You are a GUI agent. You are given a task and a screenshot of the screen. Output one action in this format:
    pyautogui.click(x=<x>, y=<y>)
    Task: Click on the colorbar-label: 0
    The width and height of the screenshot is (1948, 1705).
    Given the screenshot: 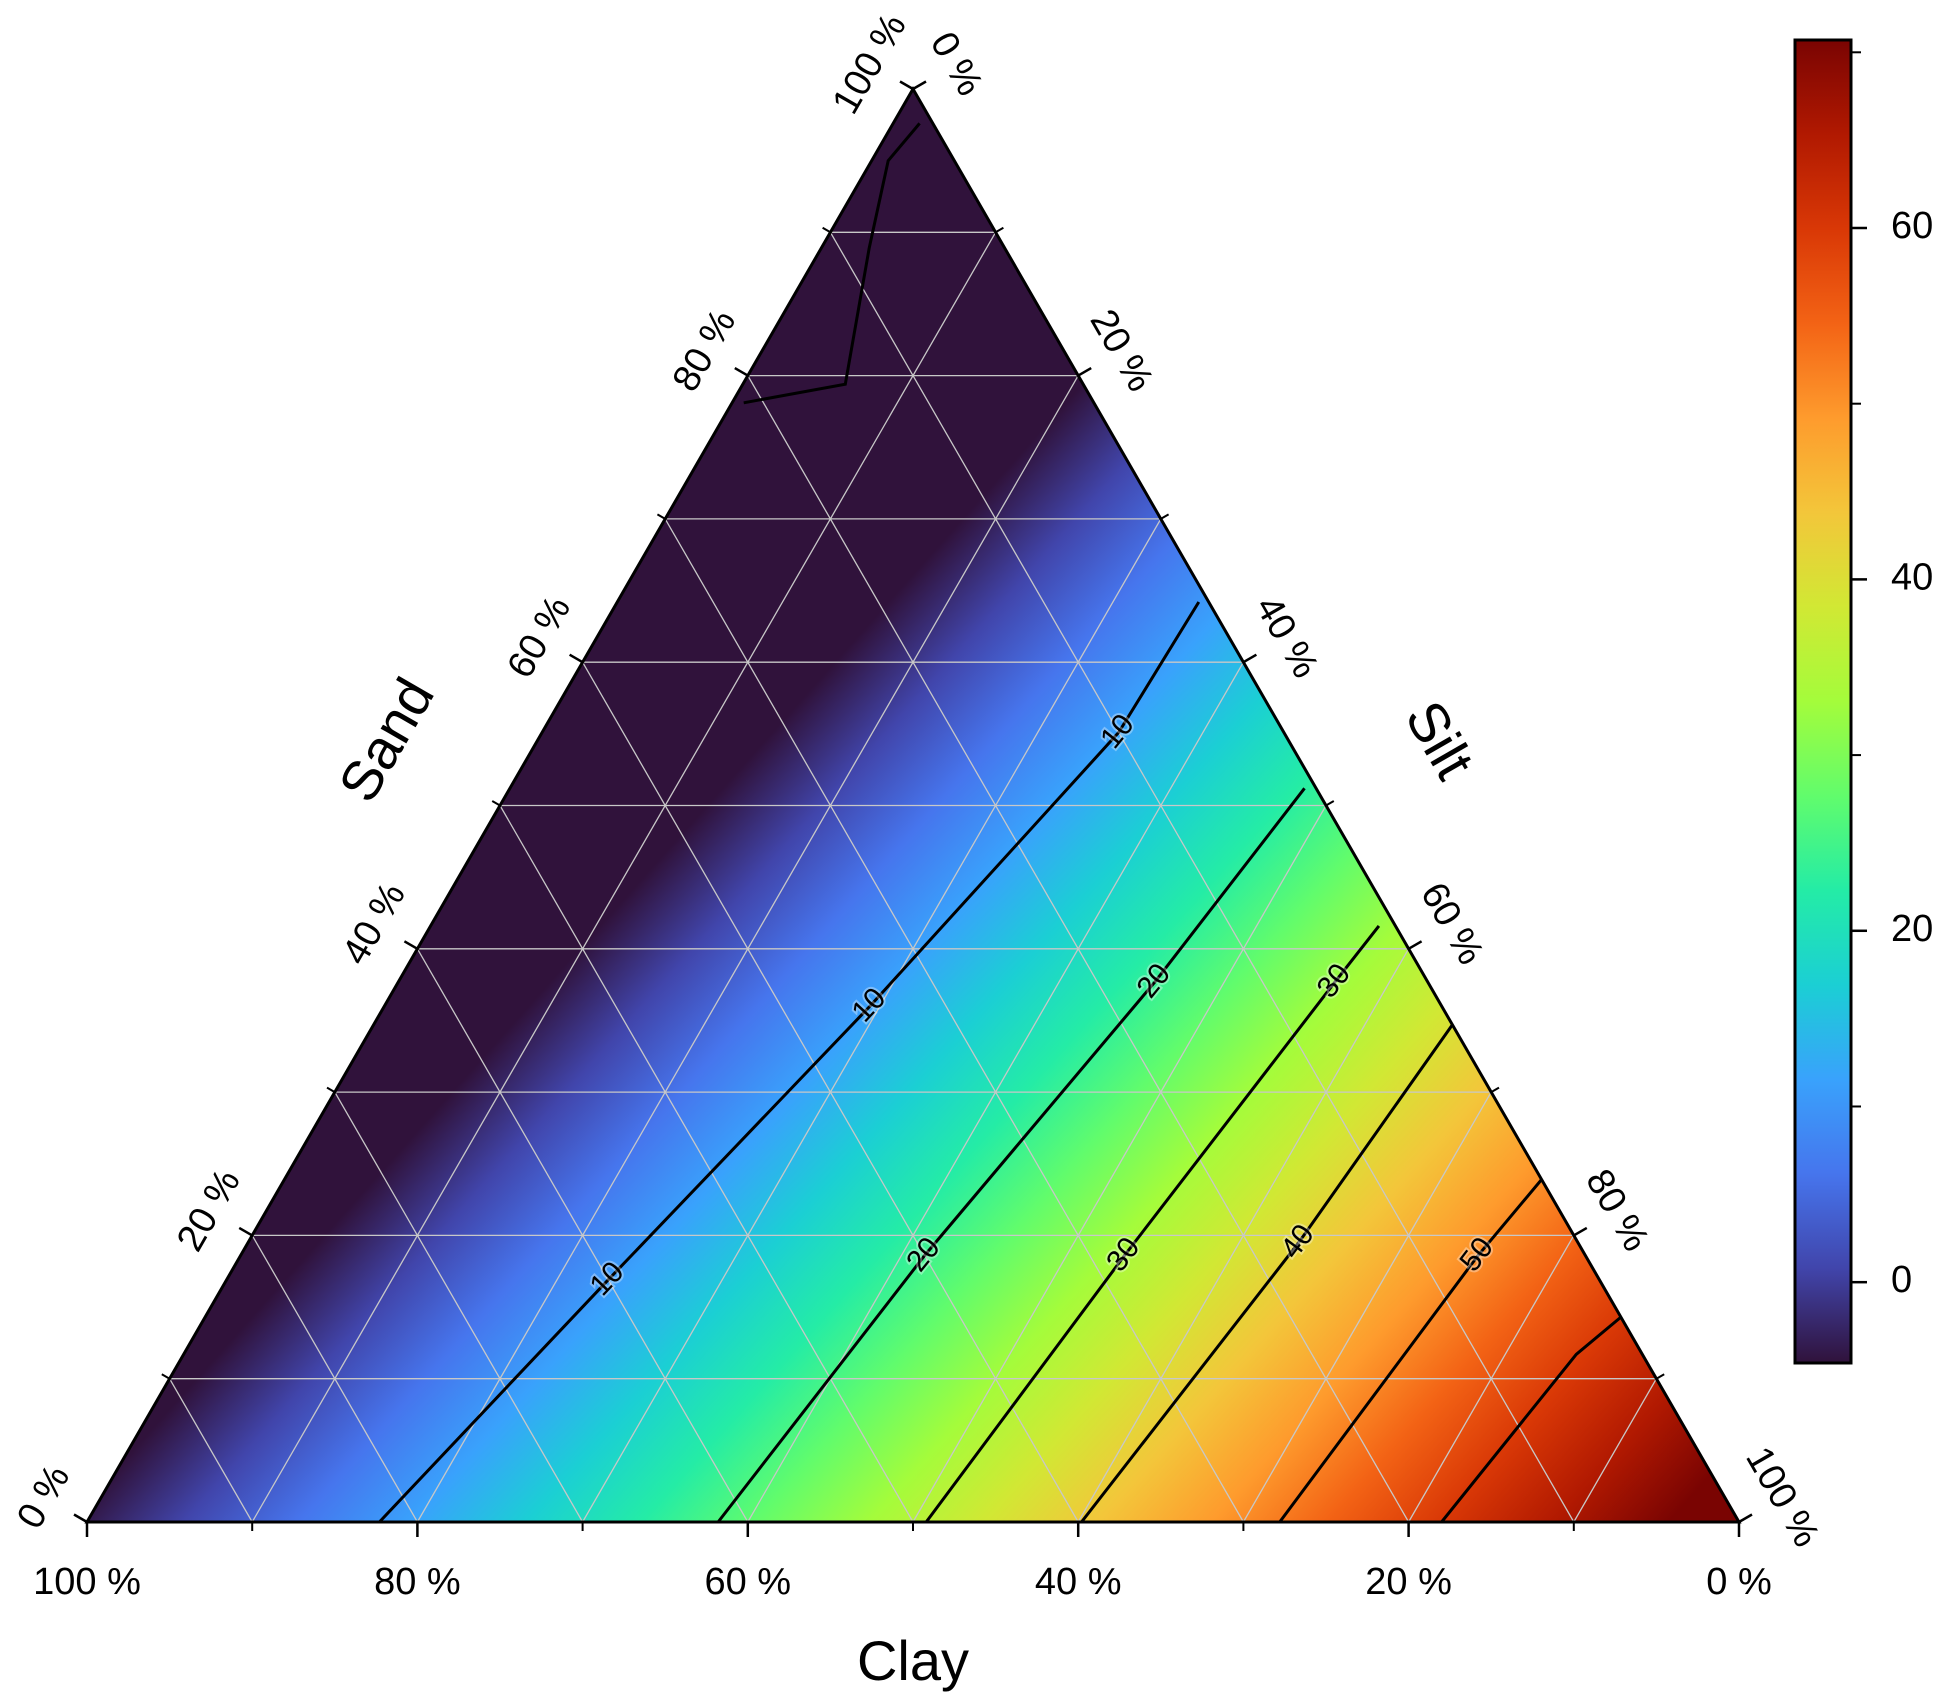 What is the action you would take?
    pyautogui.click(x=1901, y=1280)
    